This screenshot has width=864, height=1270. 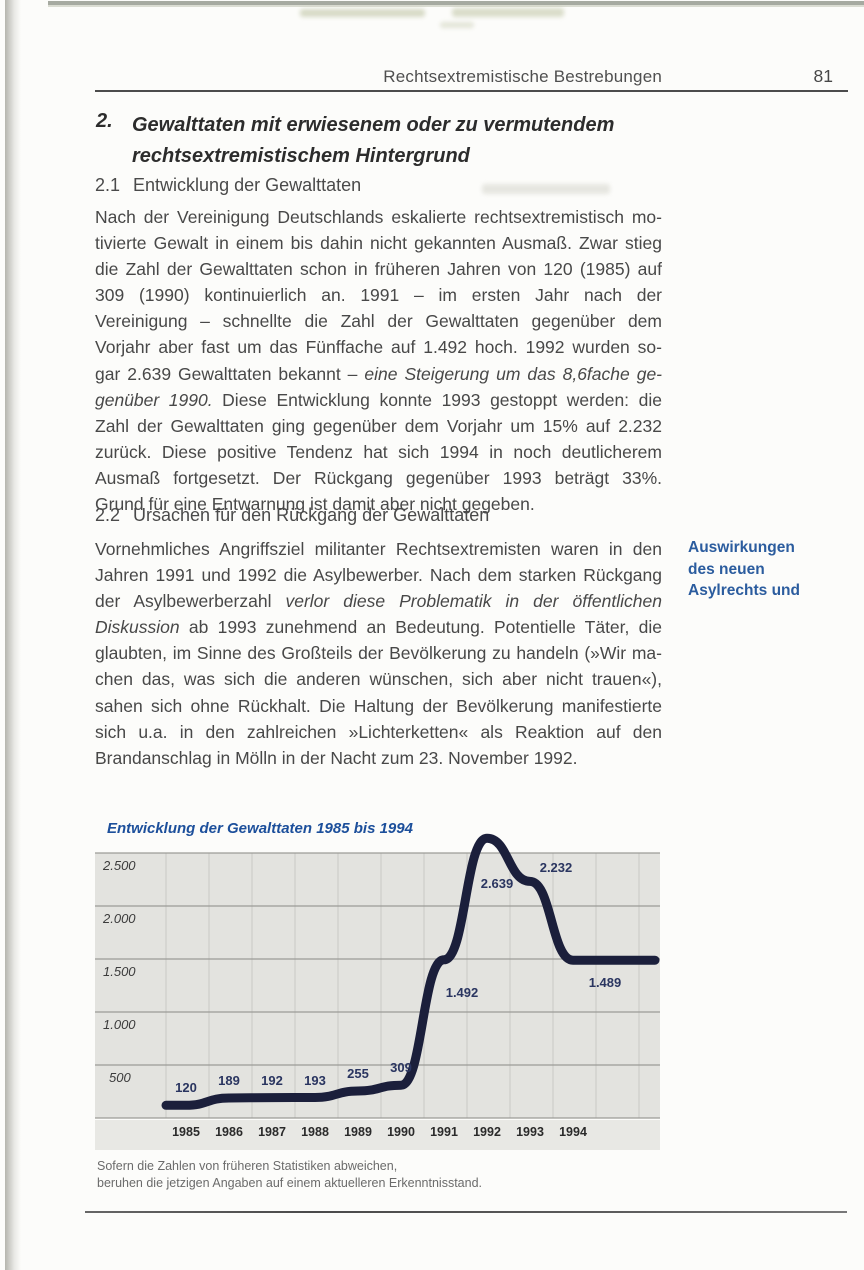 What do you see at coordinates (186, 1132) in the screenshot?
I see `x-axis-label: 1985` at bounding box center [186, 1132].